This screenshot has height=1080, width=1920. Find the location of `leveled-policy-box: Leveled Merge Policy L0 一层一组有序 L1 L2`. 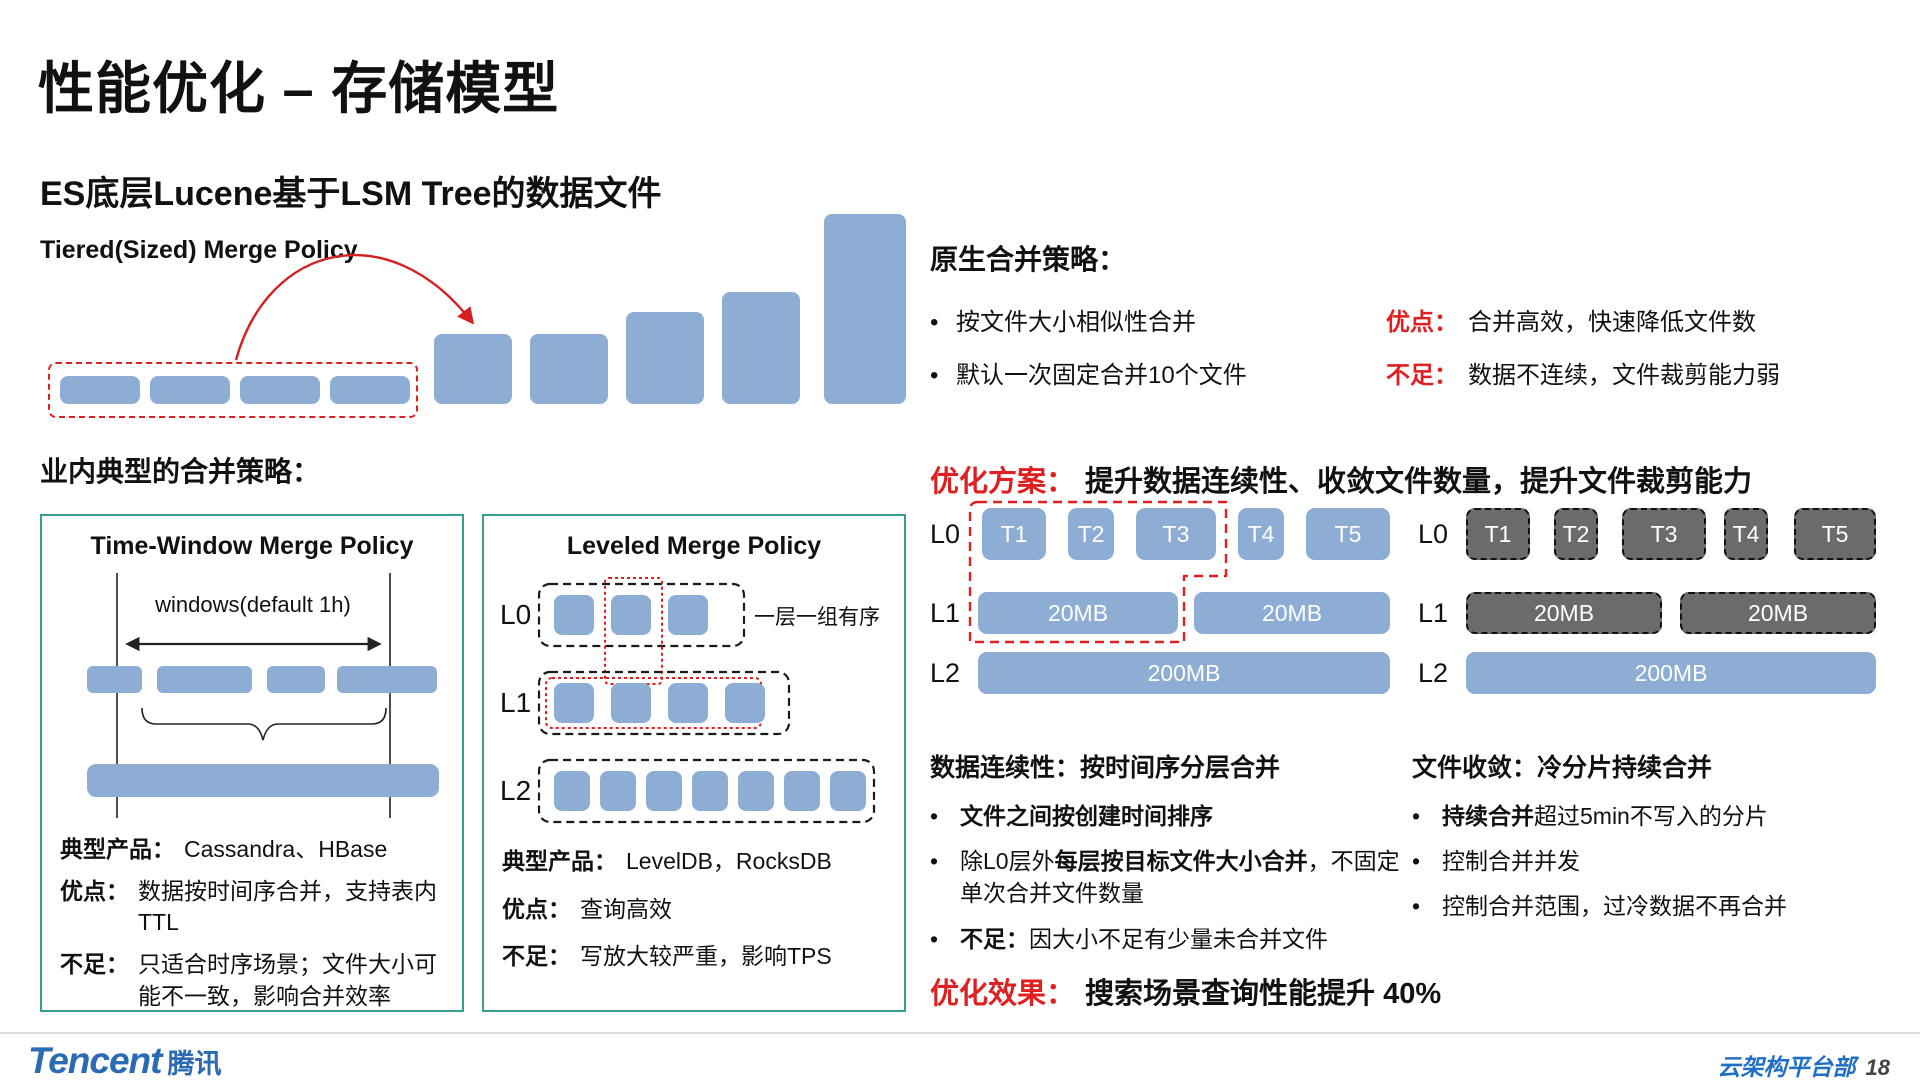

leveled-policy-box: Leveled Merge Policy L0 一层一组有序 L1 L2 is located at coordinates (694, 763).